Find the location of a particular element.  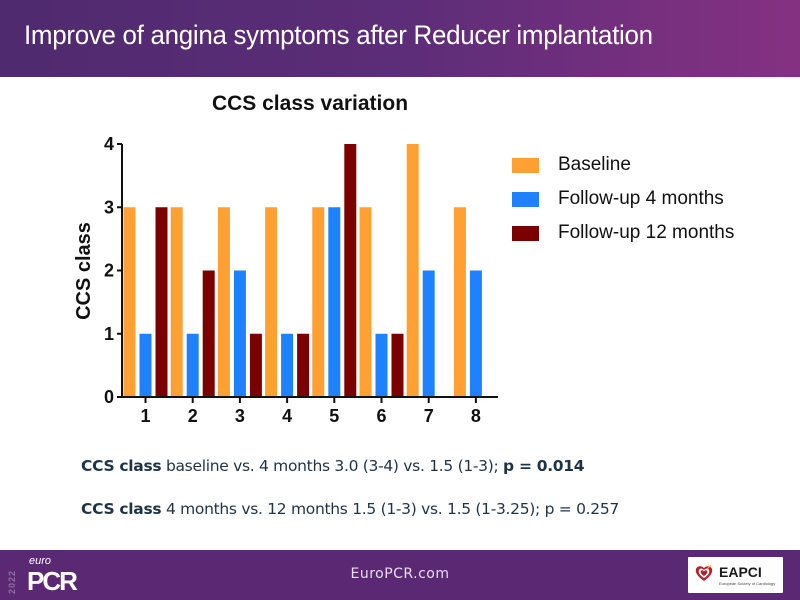

y-tick-label: 1 is located at coordinates (109, 334).